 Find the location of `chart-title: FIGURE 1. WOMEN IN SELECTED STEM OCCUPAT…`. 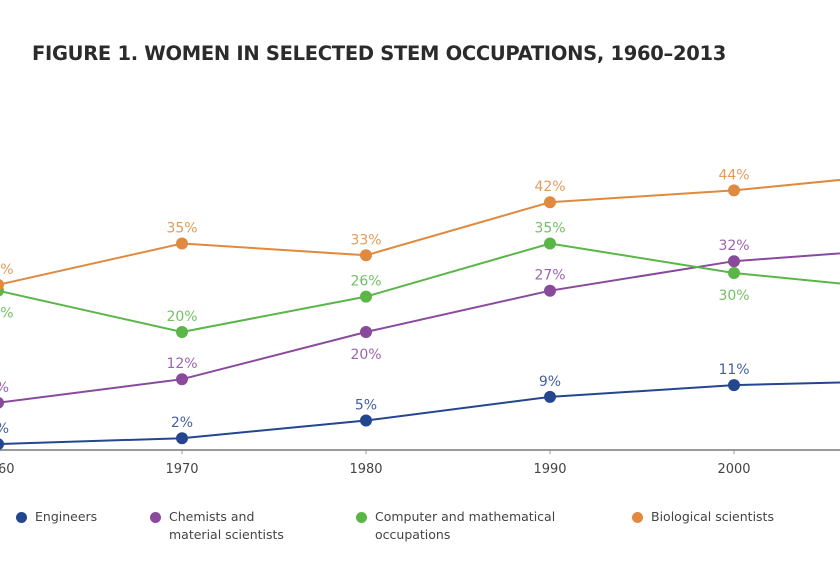

chart-title: FIGURE 1. WOMEN IN SELECTED STEM OCCUPAT… is located at coordinates (379, 53).